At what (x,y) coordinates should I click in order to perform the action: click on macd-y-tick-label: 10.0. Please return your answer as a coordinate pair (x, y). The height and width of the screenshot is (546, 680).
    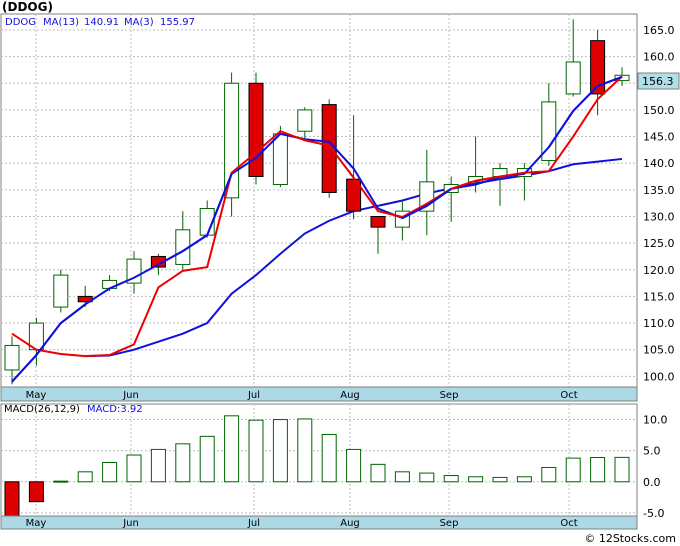
    Looking at the image, I should click on (655, 420).